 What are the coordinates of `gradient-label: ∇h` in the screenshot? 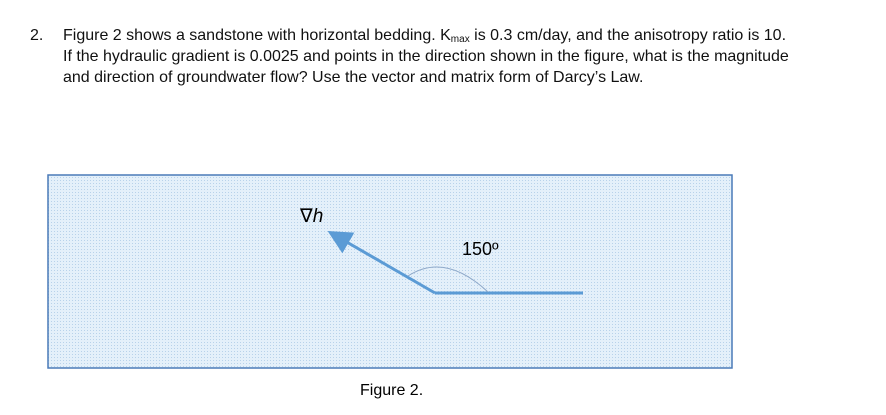 It's located at (311, 216).